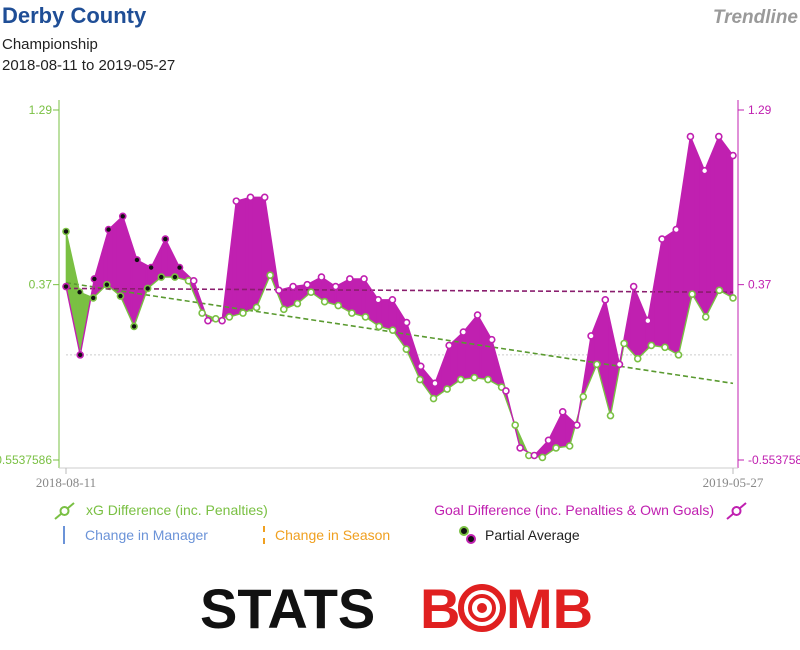 This screenshot has width=800, height=650. I want to click on gd-trendline, so click(399, 290).